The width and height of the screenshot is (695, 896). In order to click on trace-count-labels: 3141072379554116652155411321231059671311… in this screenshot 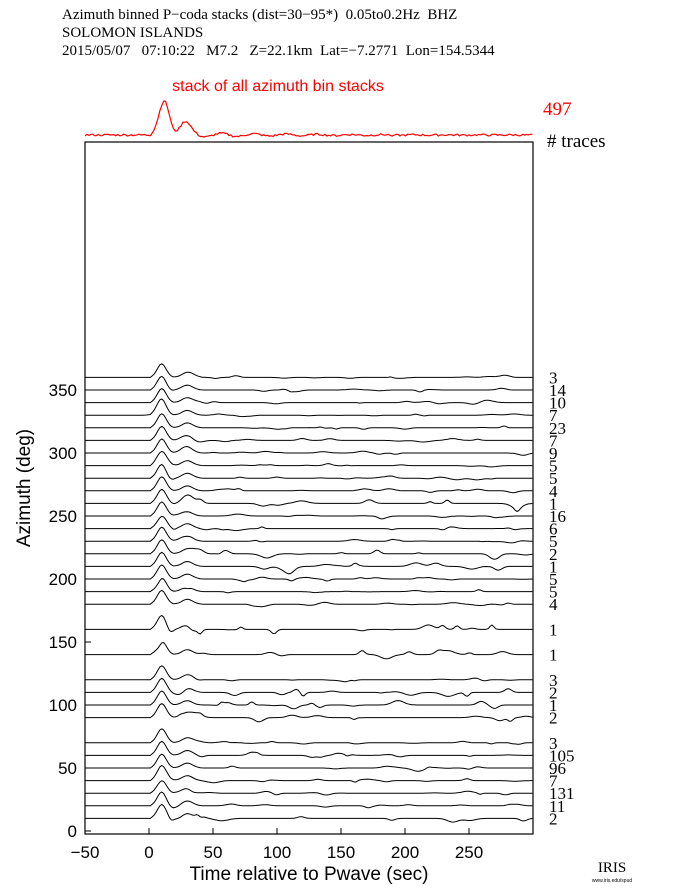, I will do `click(562, 598)`.